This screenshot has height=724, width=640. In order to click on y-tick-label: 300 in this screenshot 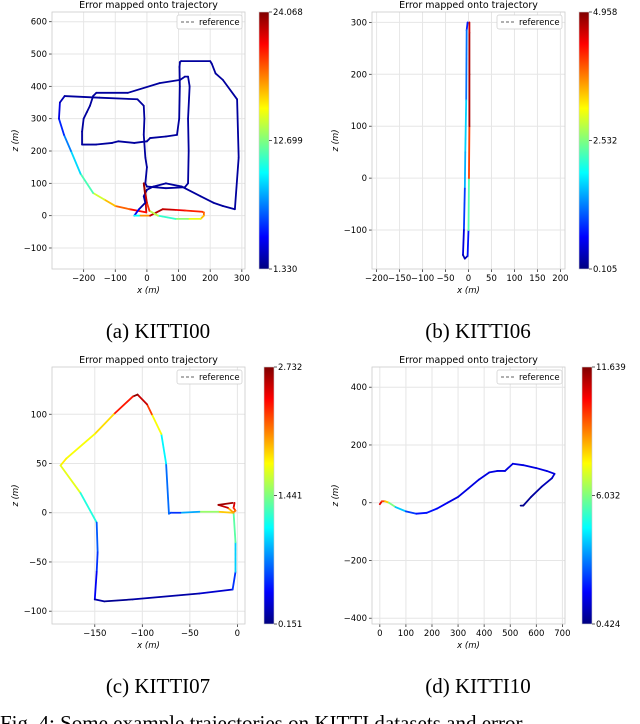, I will do `click(359, 23)`.